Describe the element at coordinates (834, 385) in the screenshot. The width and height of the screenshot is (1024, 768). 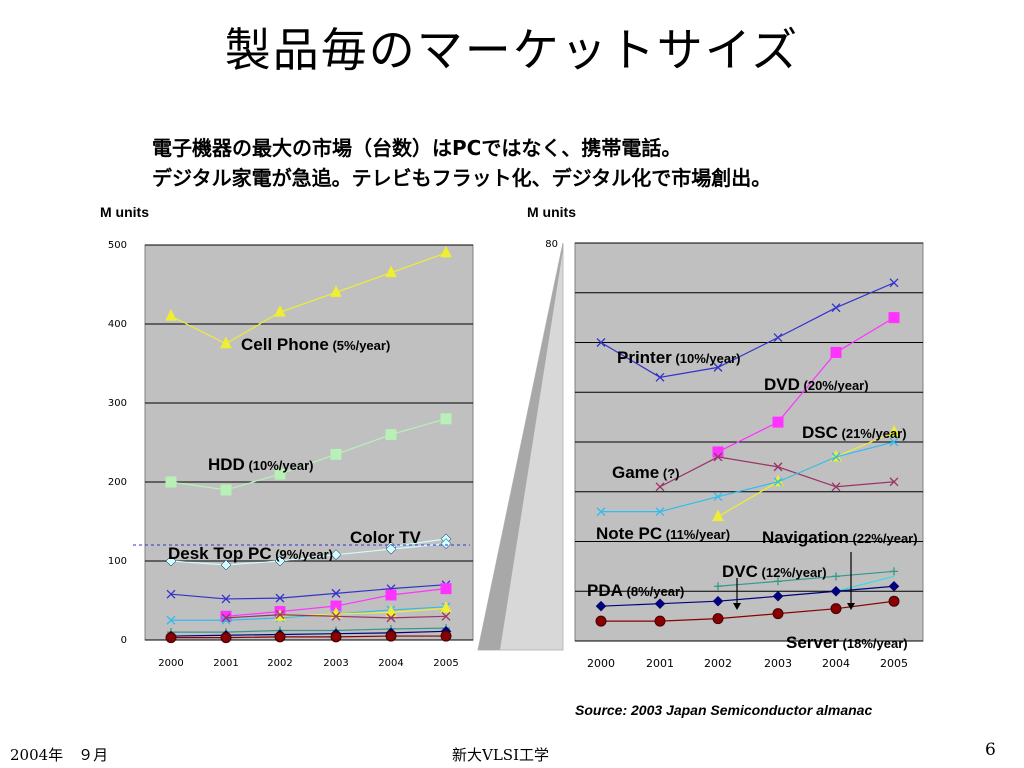
I see `label-dvd-rate: (20%/year)` at that location.